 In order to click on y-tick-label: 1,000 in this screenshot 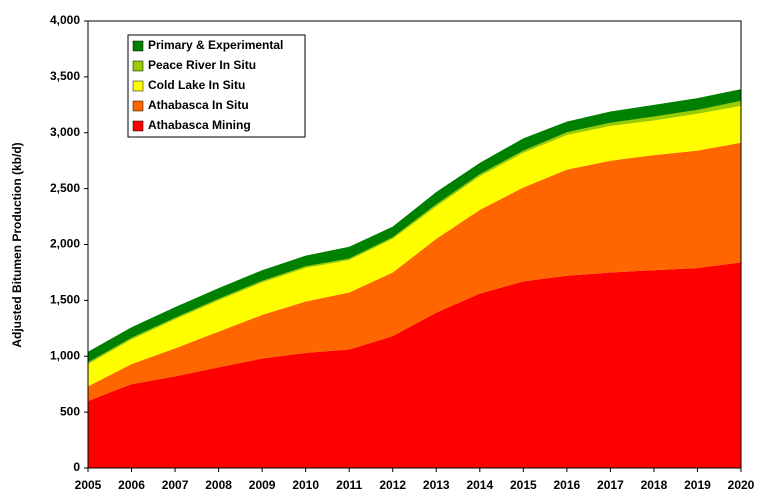, I will do `click(65, 355)`.